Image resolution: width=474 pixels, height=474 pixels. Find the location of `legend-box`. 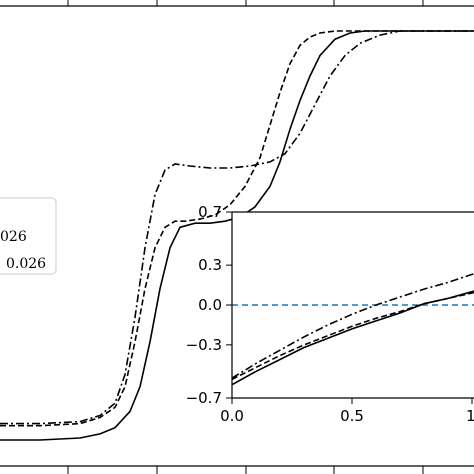

legend-box is located at coordinates (28, 236).